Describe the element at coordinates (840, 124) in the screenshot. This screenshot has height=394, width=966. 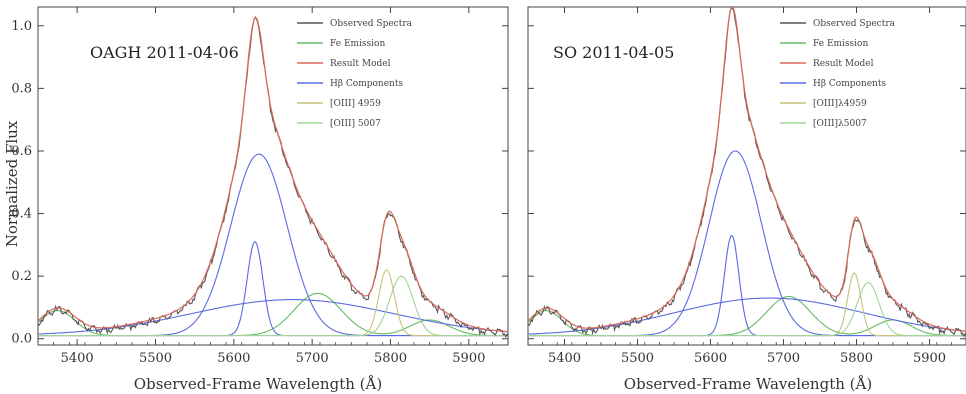
I see `legend-entry: [OIII]λ5007` at that location.